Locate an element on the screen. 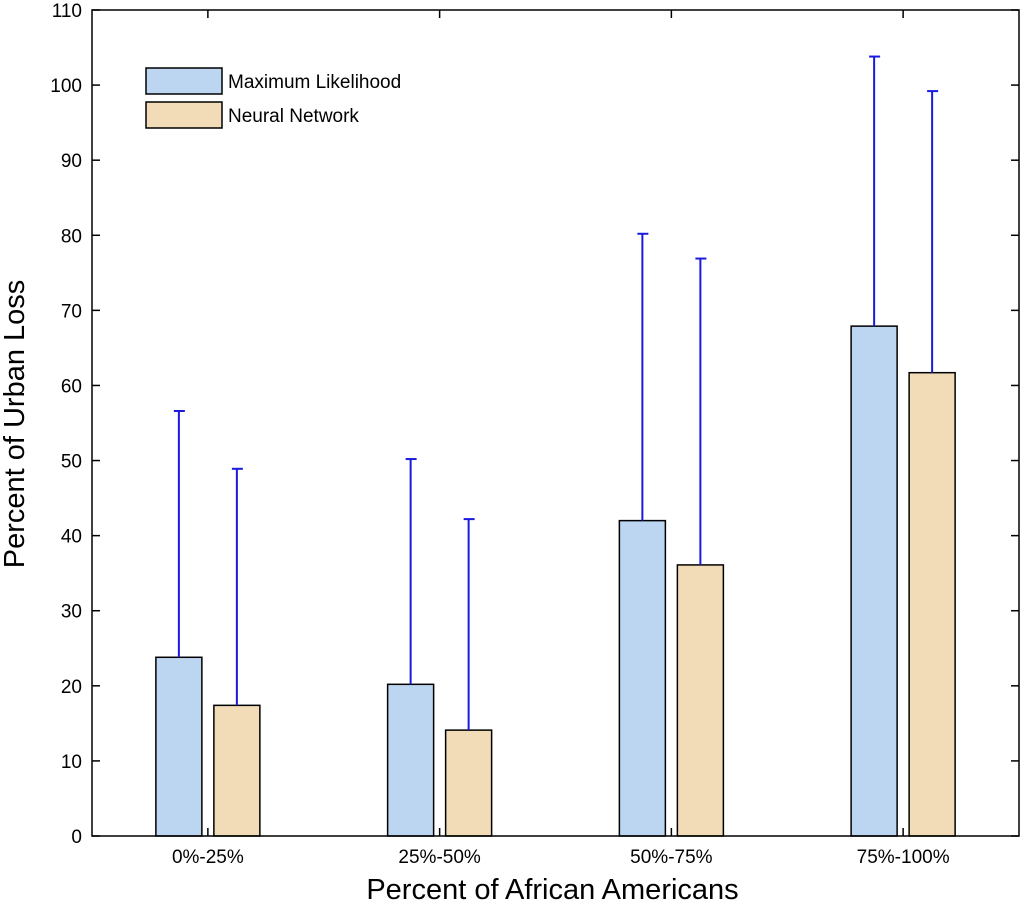  legend-swatch-neural-network is located at coordinates (184, 115).